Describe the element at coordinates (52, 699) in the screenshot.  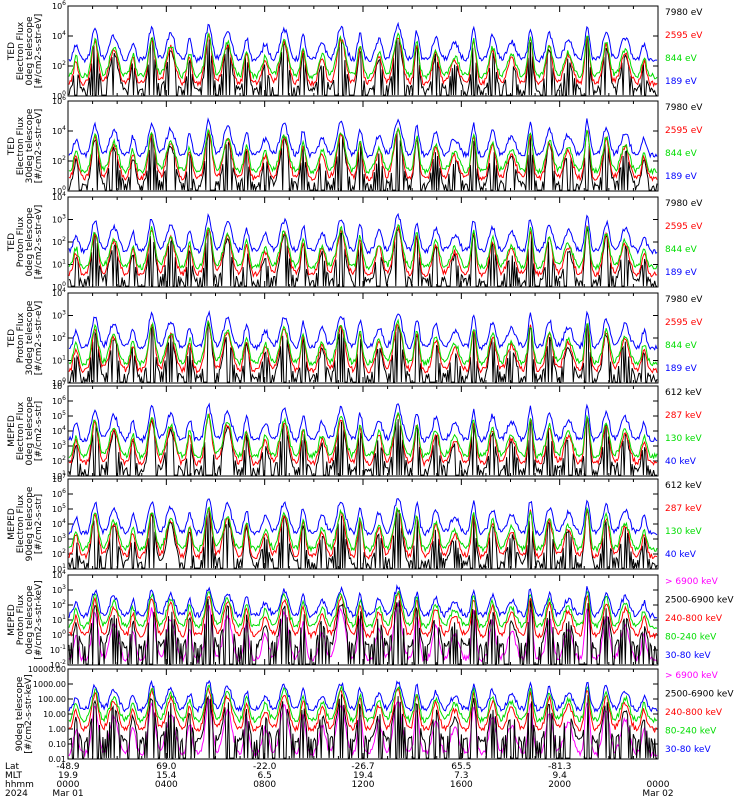
I see `y-tick-label: 100.00` at that location.